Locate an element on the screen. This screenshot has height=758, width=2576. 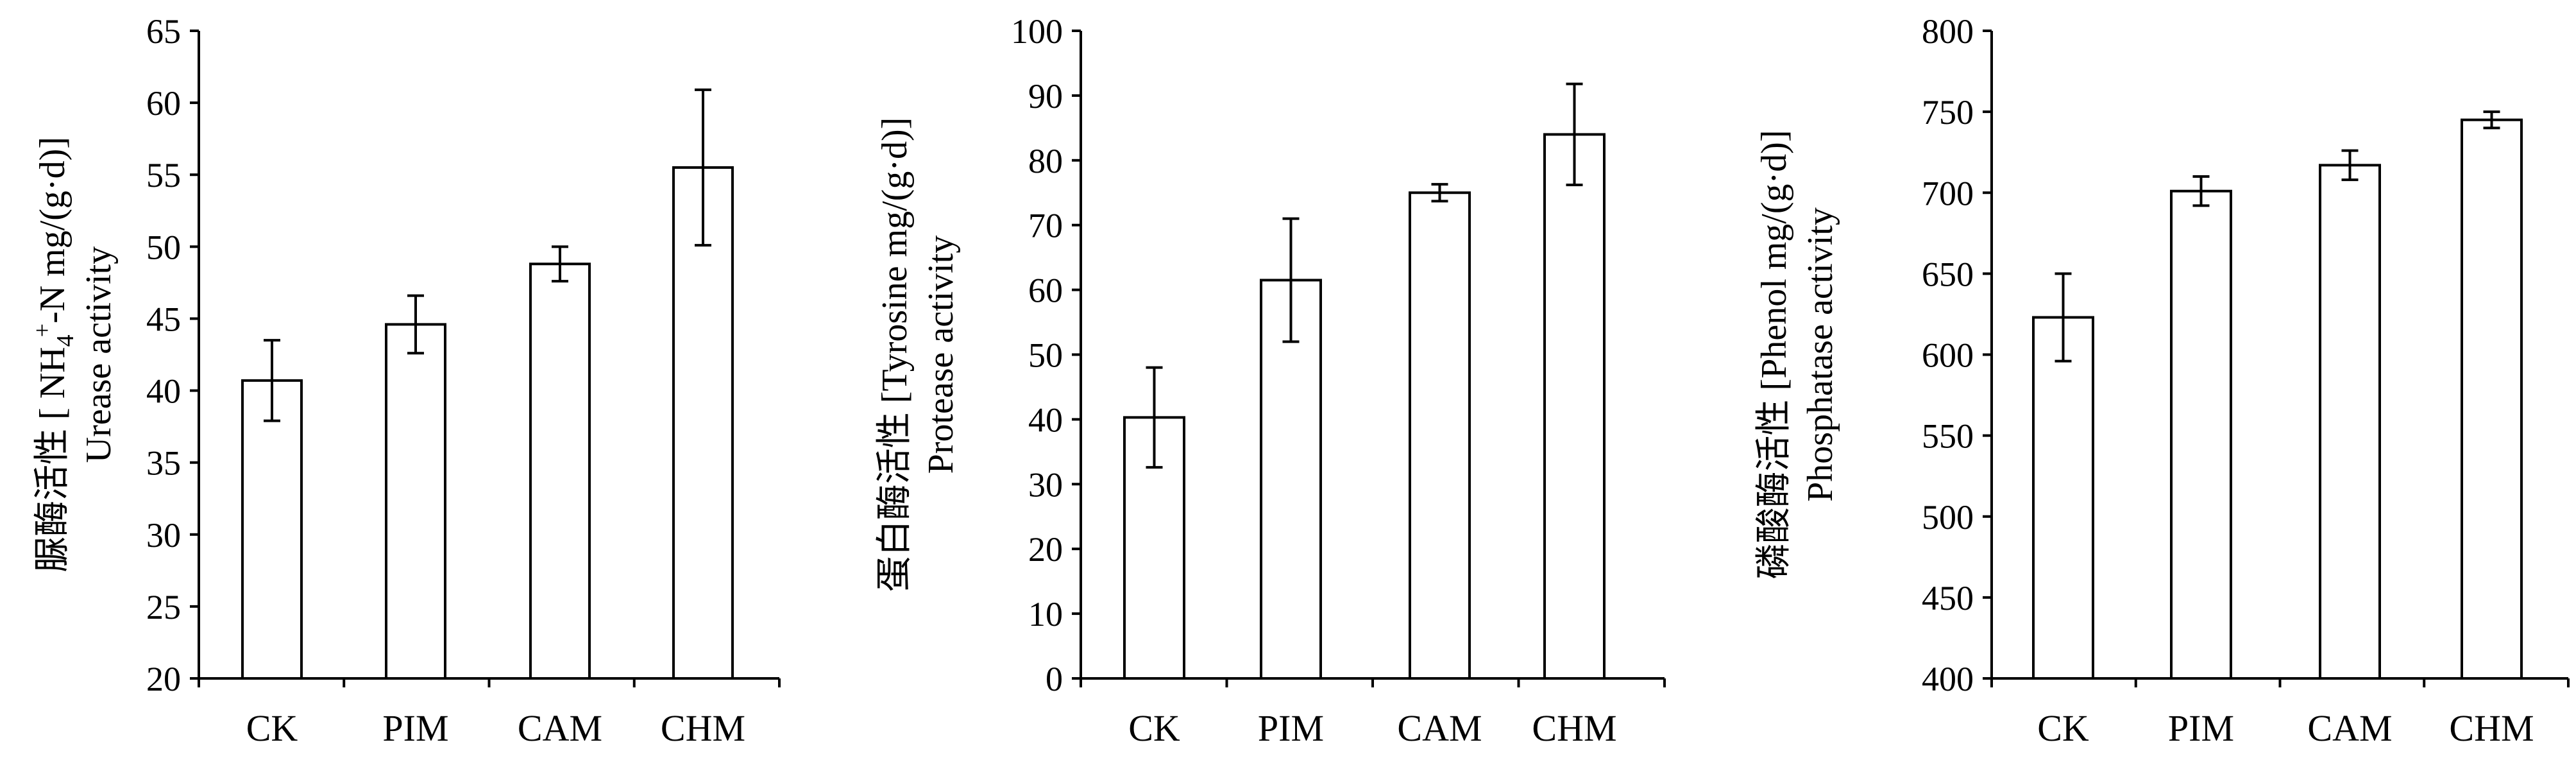
y-tick-label: 80 is located at coordinates (1045, 161).